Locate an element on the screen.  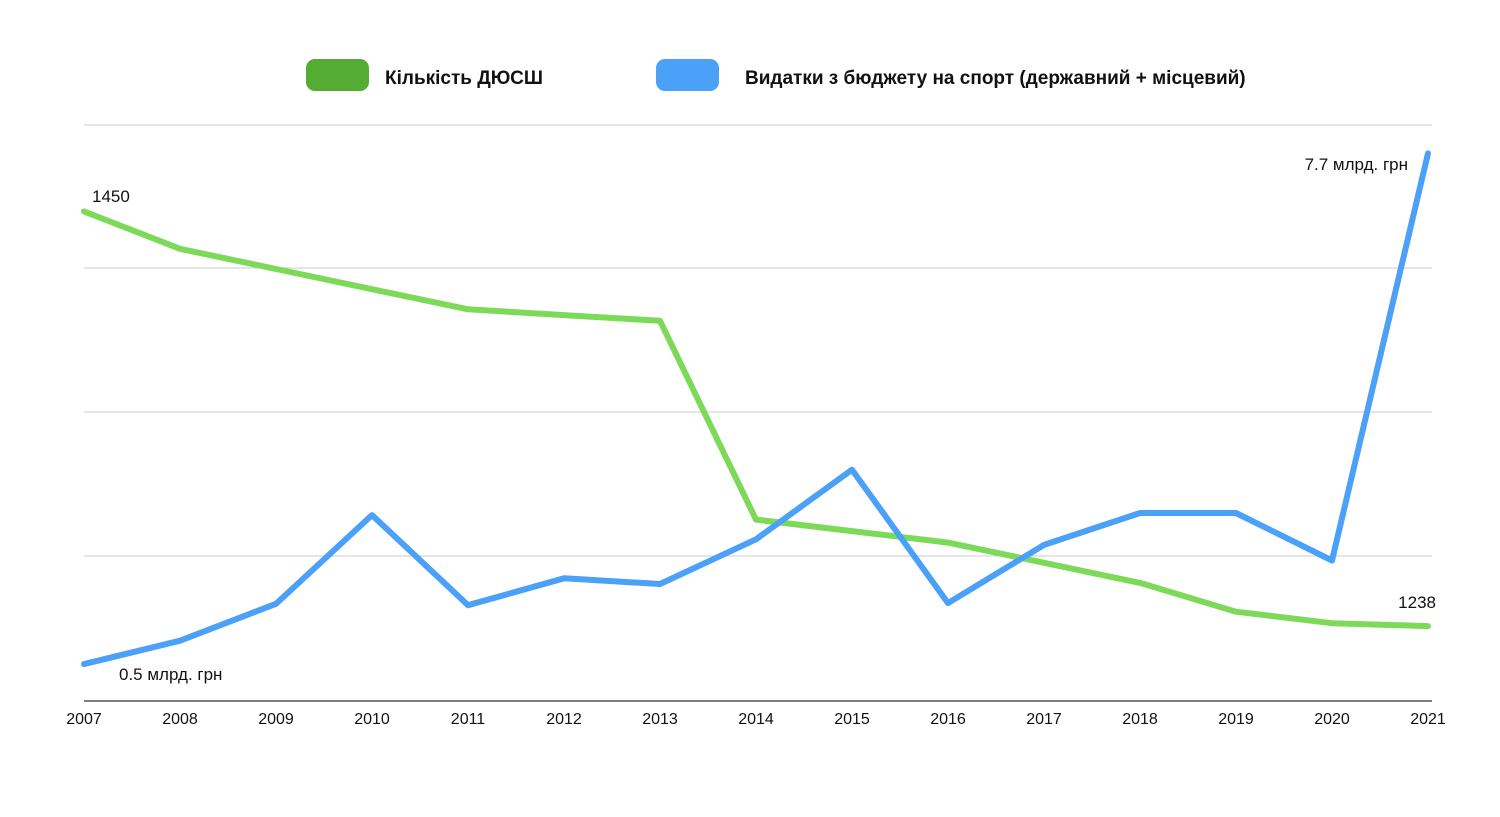
x-tick-label-2016: 2016 is located at coordinates (948, 719).